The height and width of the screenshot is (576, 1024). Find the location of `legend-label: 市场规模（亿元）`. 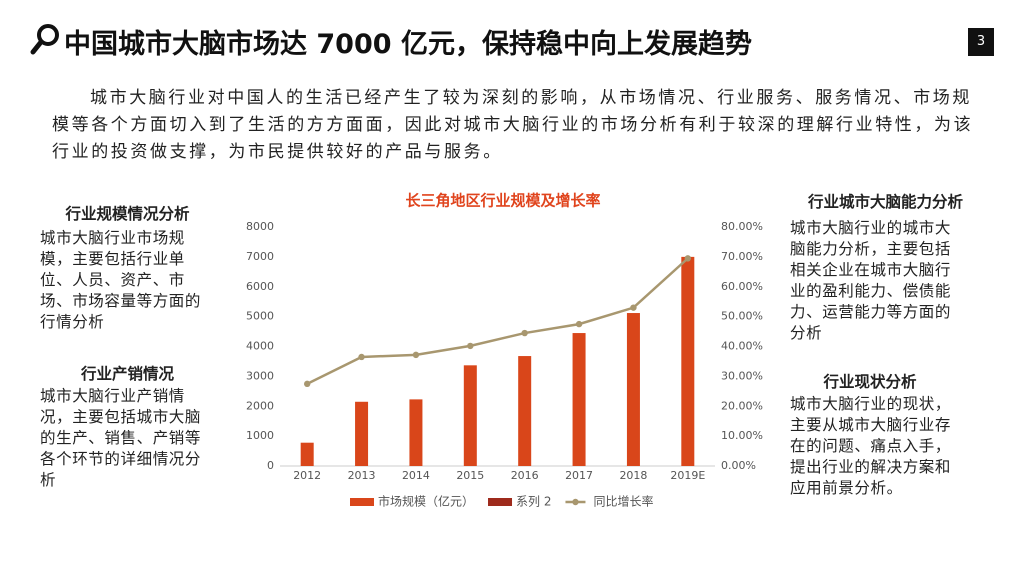

legend-label: 市场规模（亿元） is located at coordinates (426, 501).